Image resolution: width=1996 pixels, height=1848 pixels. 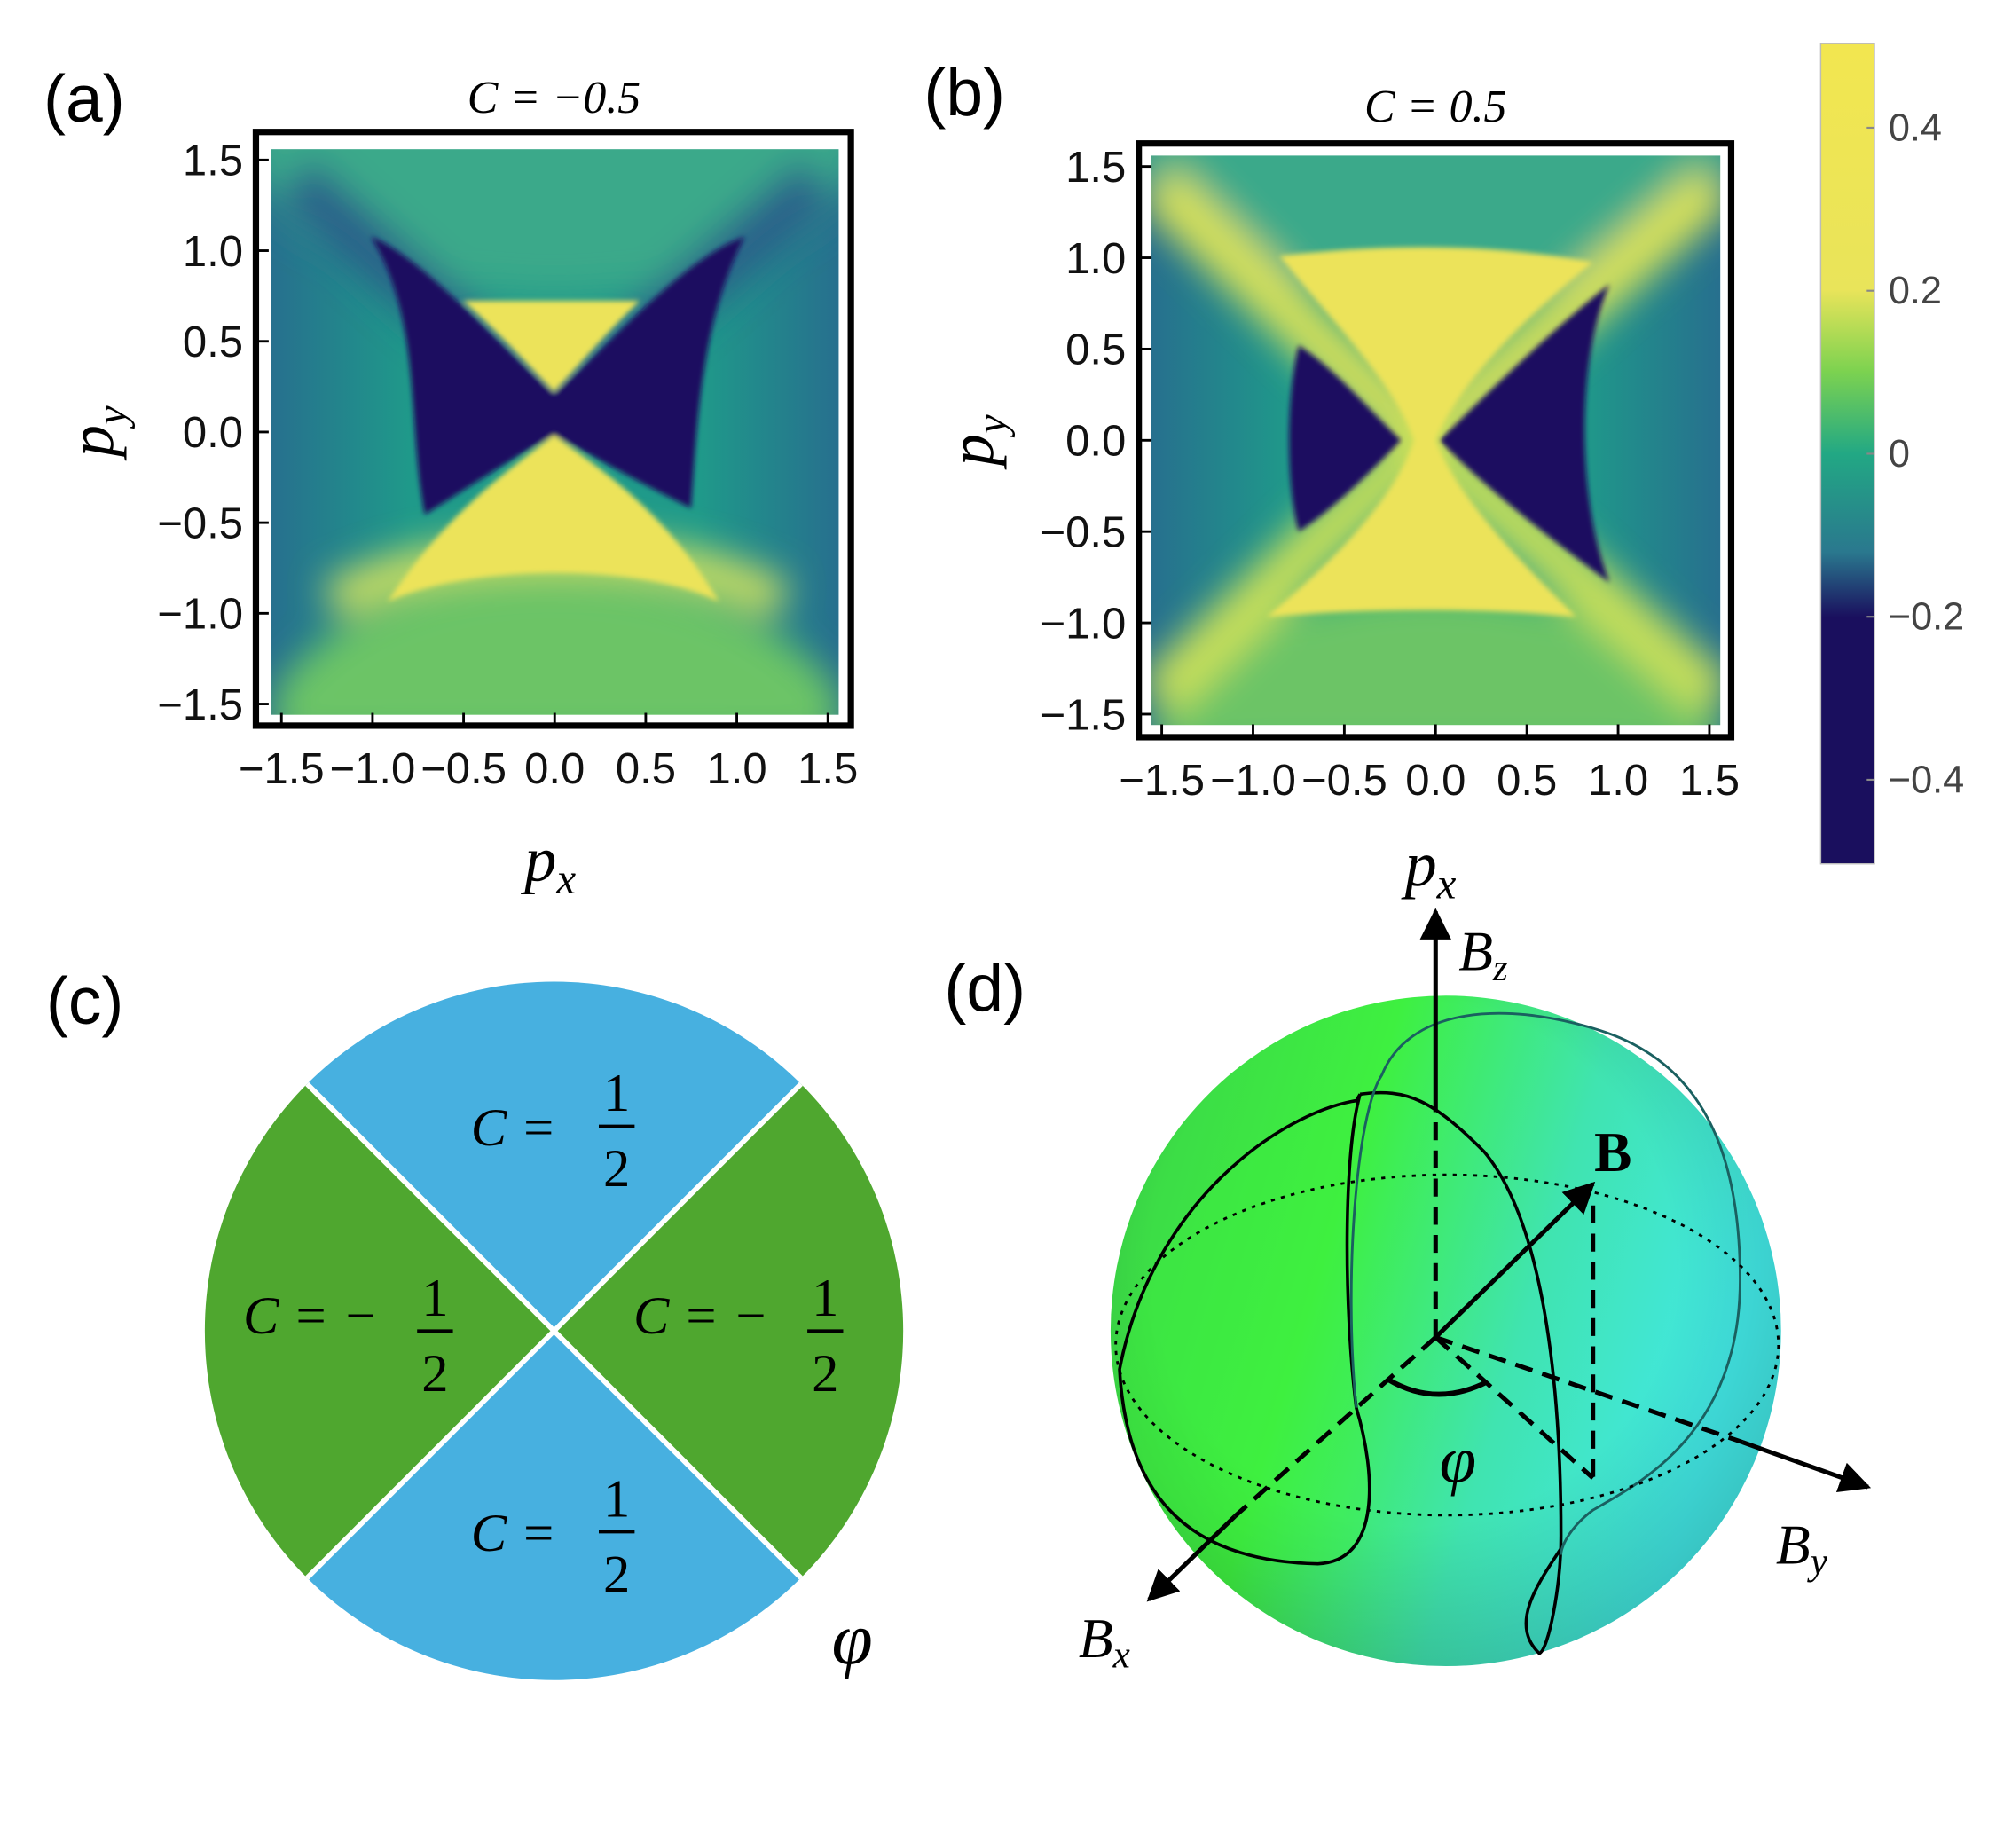 I want to click on phase-disk, so click(x=554, y=1330).